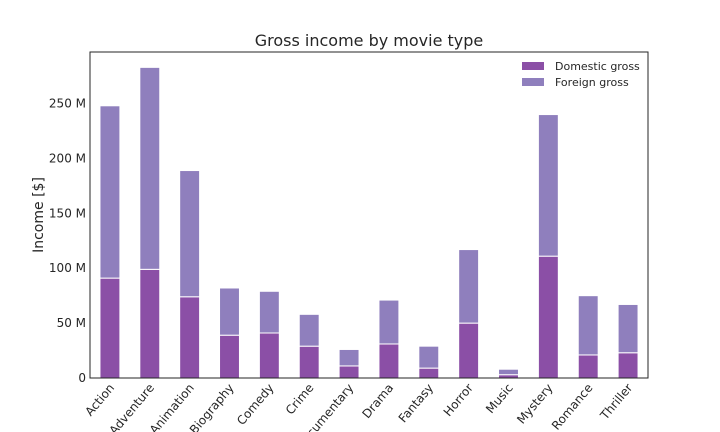 The image size is (720, 432). I want to click on legend-label-domestic: Domestic gross, so click(597, 66).